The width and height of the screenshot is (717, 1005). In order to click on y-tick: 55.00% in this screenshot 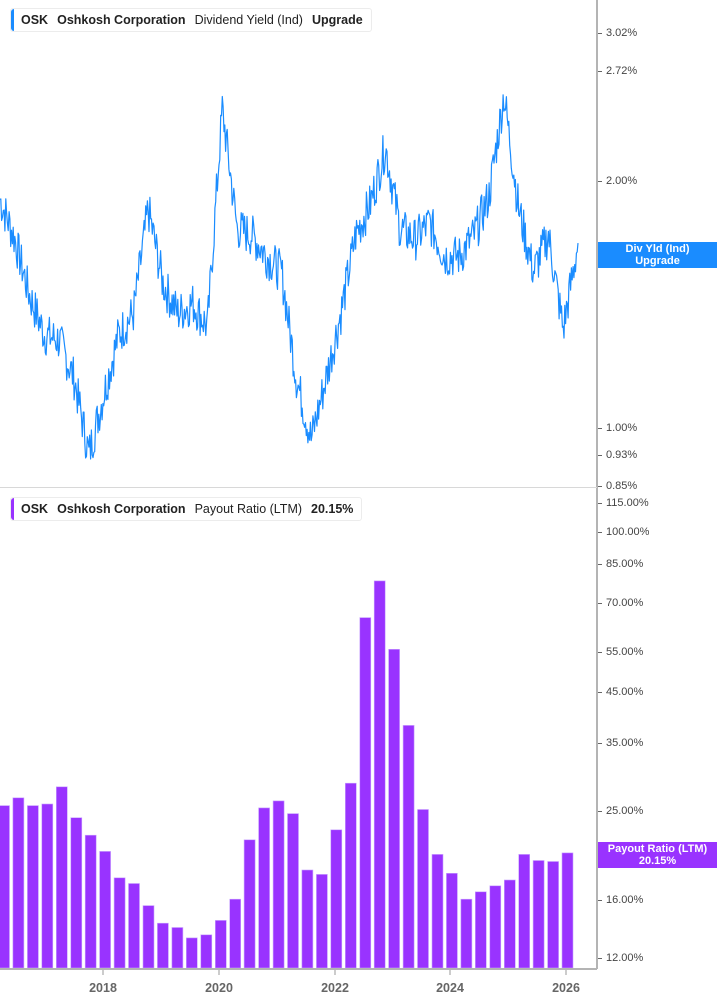, I will do `click(620, 652)`.